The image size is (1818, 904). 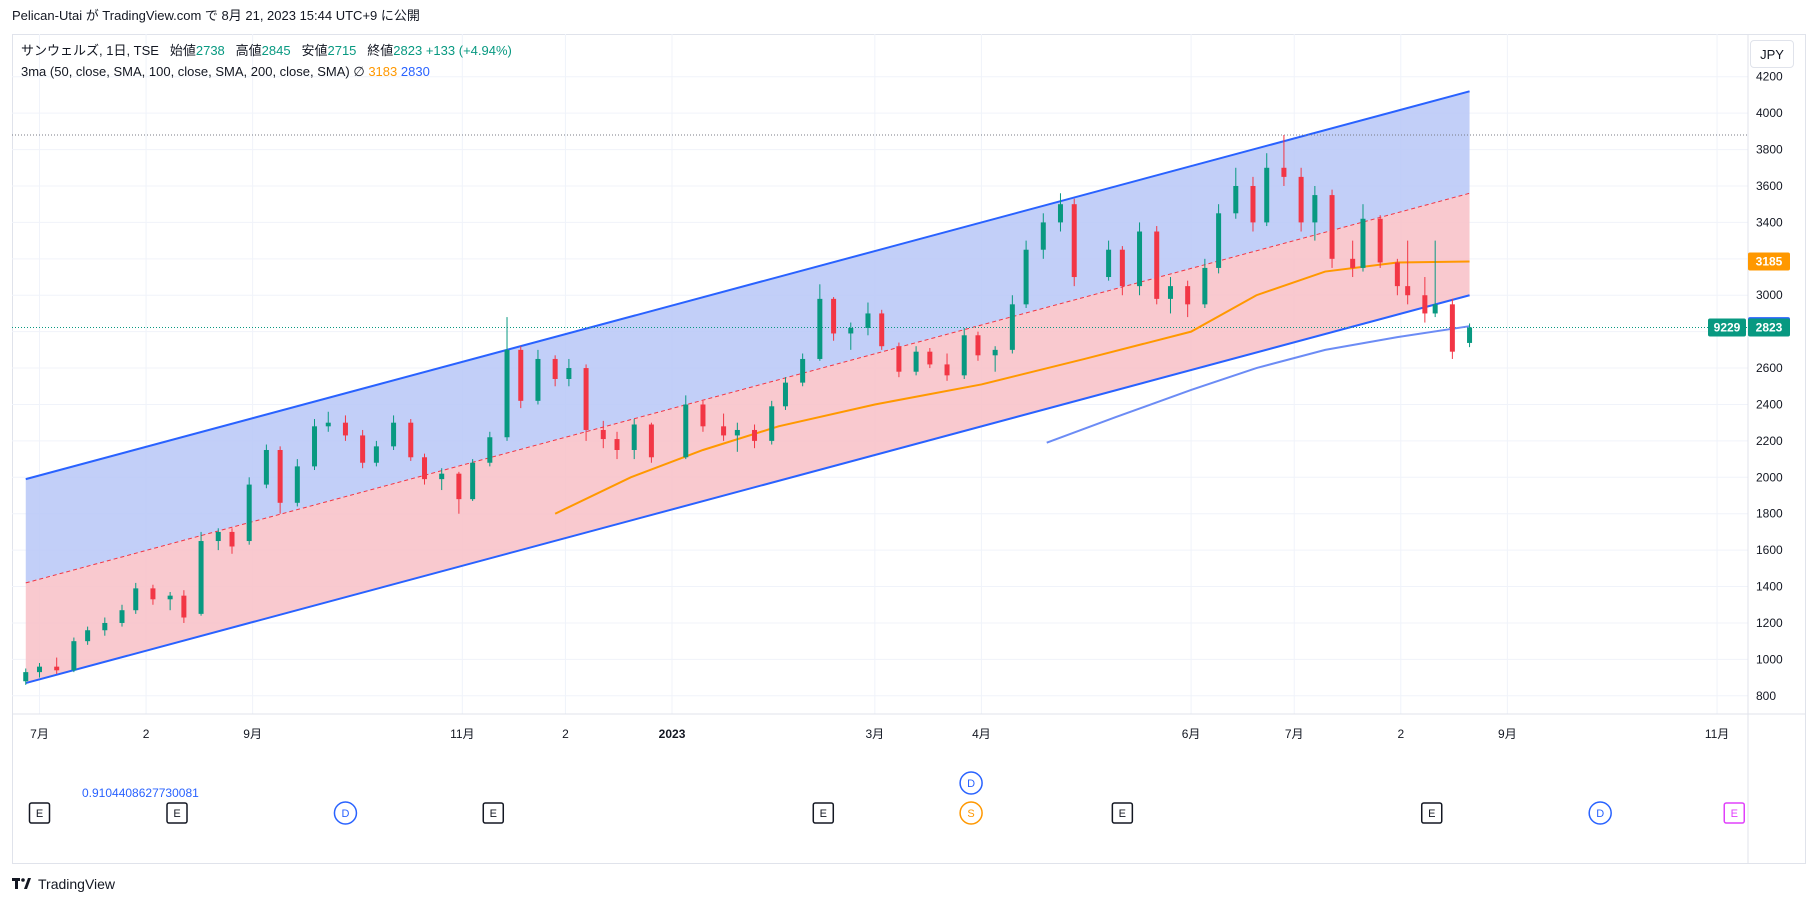 What do you see at coordinates (468, 50) in the screenshot?
I see `change-value: +133 (+4.94%)` at bounding box center [468, 50].